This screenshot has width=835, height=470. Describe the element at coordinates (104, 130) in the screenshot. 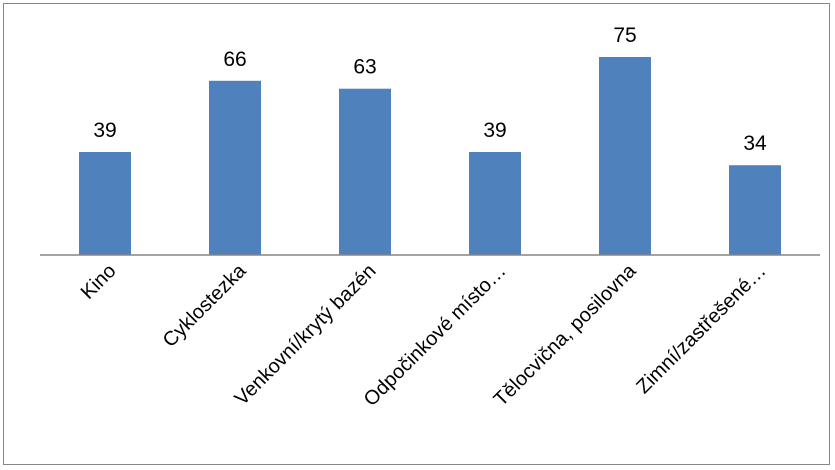

I see `data-label-0: 39` at that location.